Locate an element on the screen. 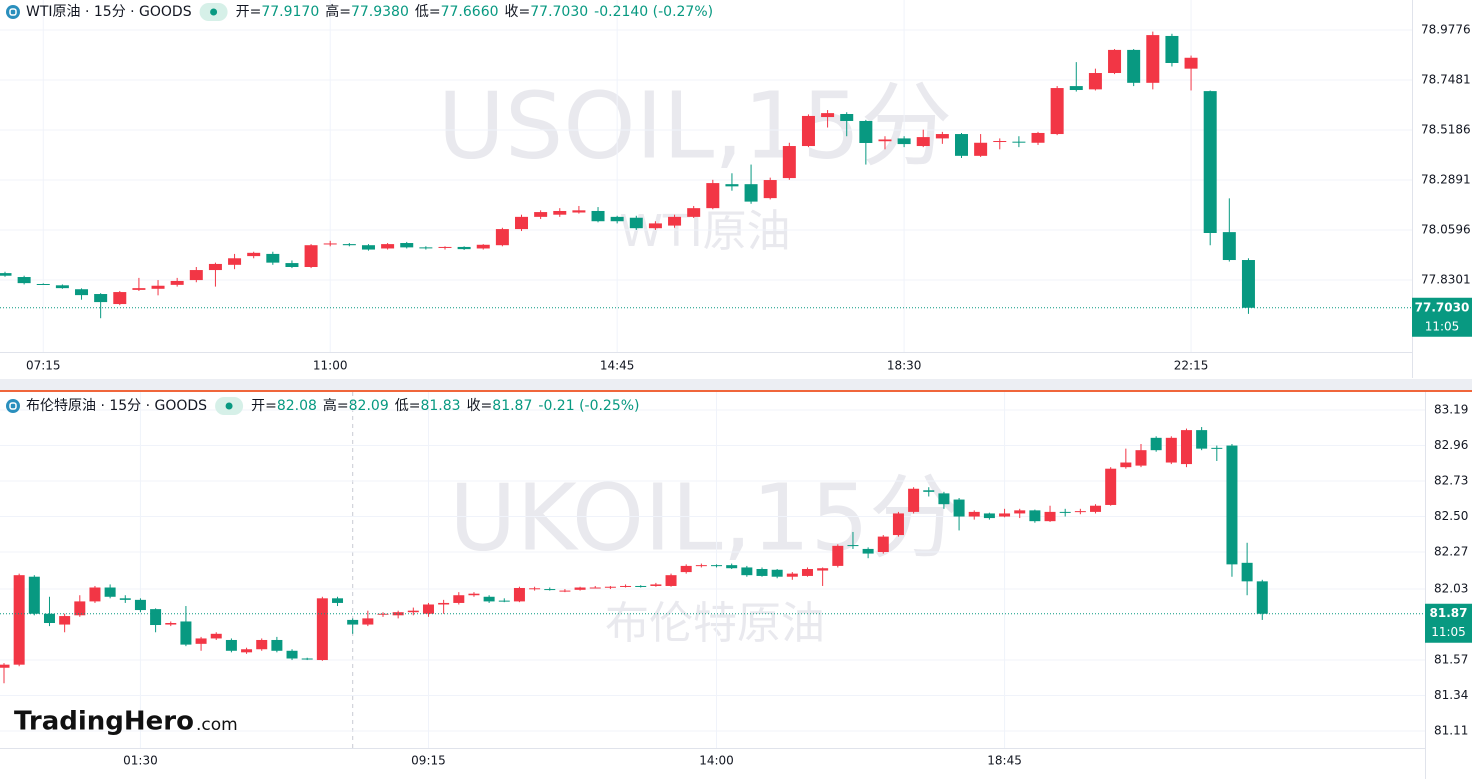 Image resolution: width=1472 pixels, height=779 pixels. y-tick-label: 81.11 is located at coordinates (1451, 731).